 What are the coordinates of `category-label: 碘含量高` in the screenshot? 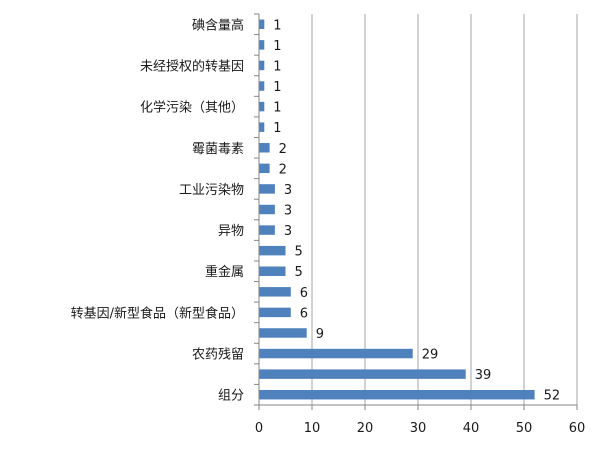 It's located at (218, 25).